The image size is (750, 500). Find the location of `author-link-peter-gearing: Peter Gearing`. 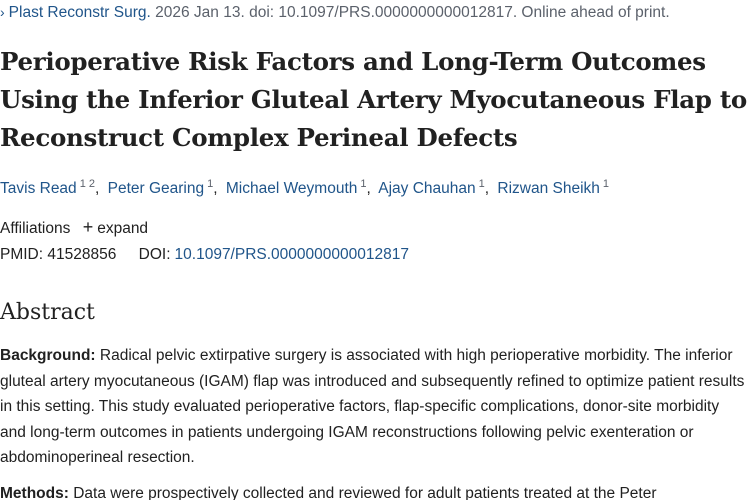

author-link-peter-gearing: Peter Gearing is located at coordinates (156, 189).